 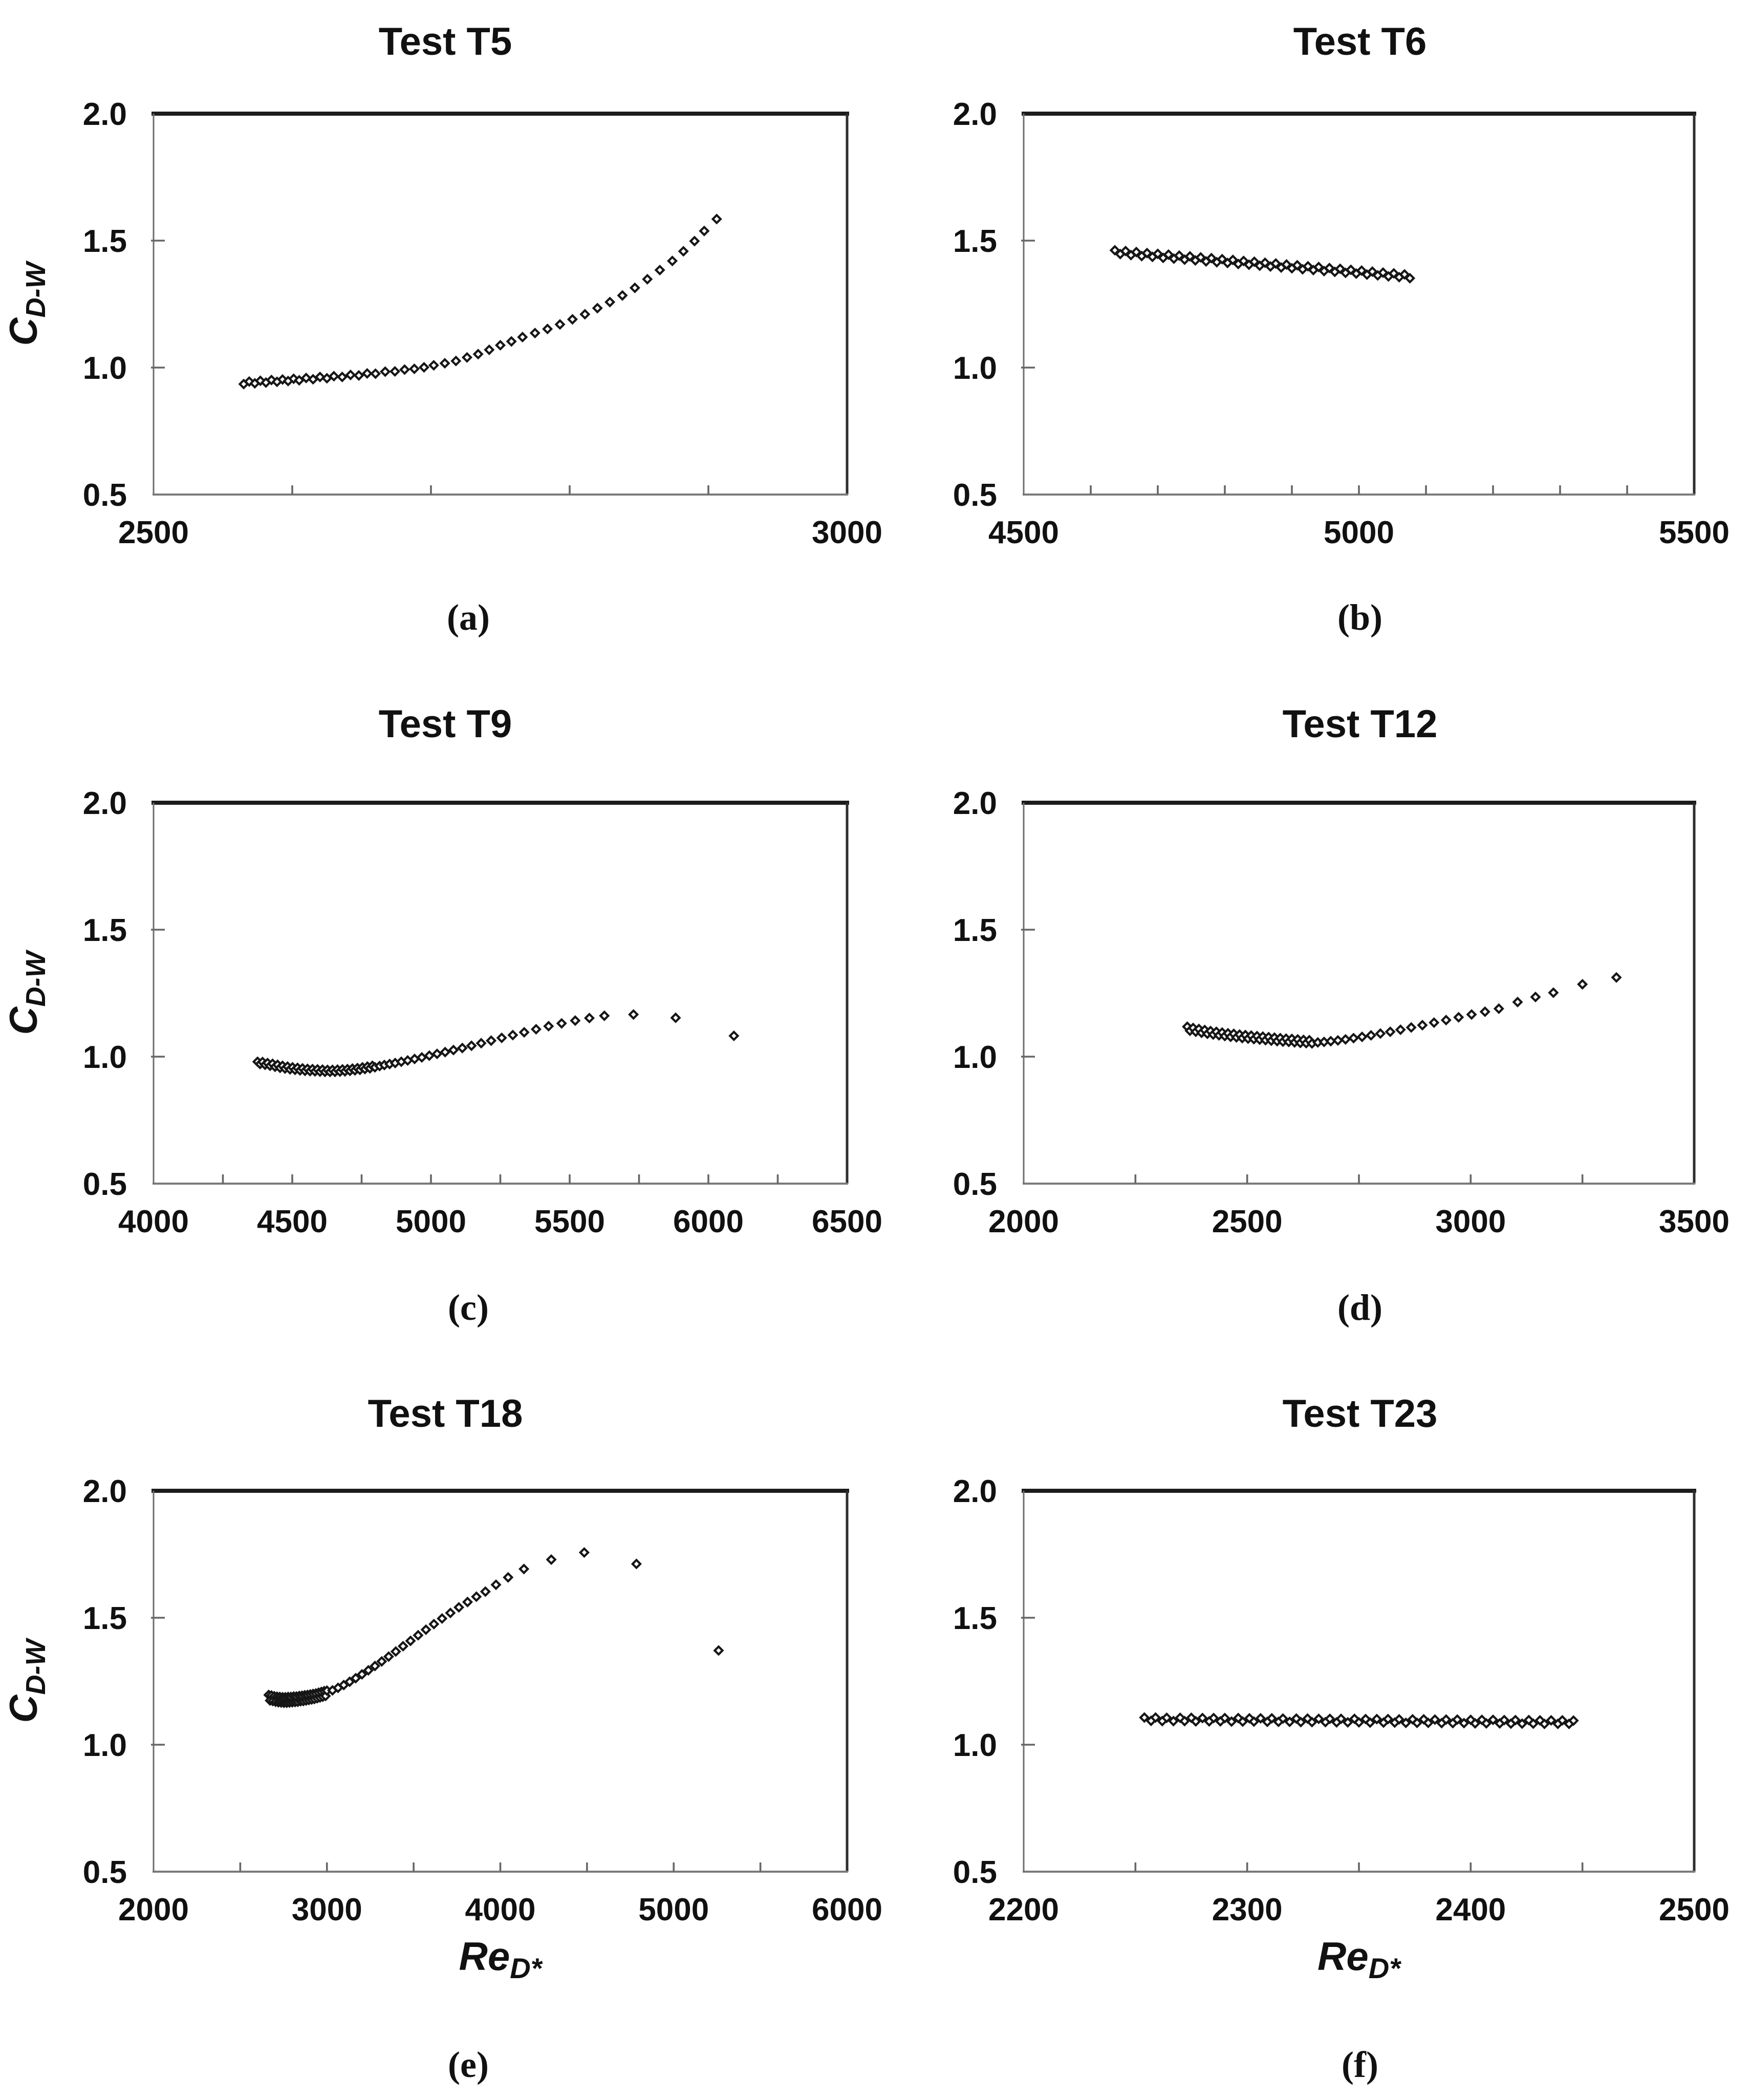 I want to click on x-tick-label: 2300, so click(x=1247, y=1909).